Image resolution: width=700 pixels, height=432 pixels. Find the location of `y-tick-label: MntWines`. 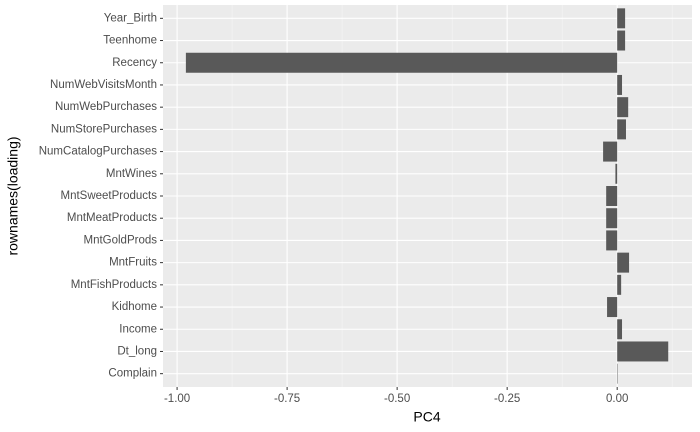

y-tick-label: MntWines is located at coordinates (131, 174).